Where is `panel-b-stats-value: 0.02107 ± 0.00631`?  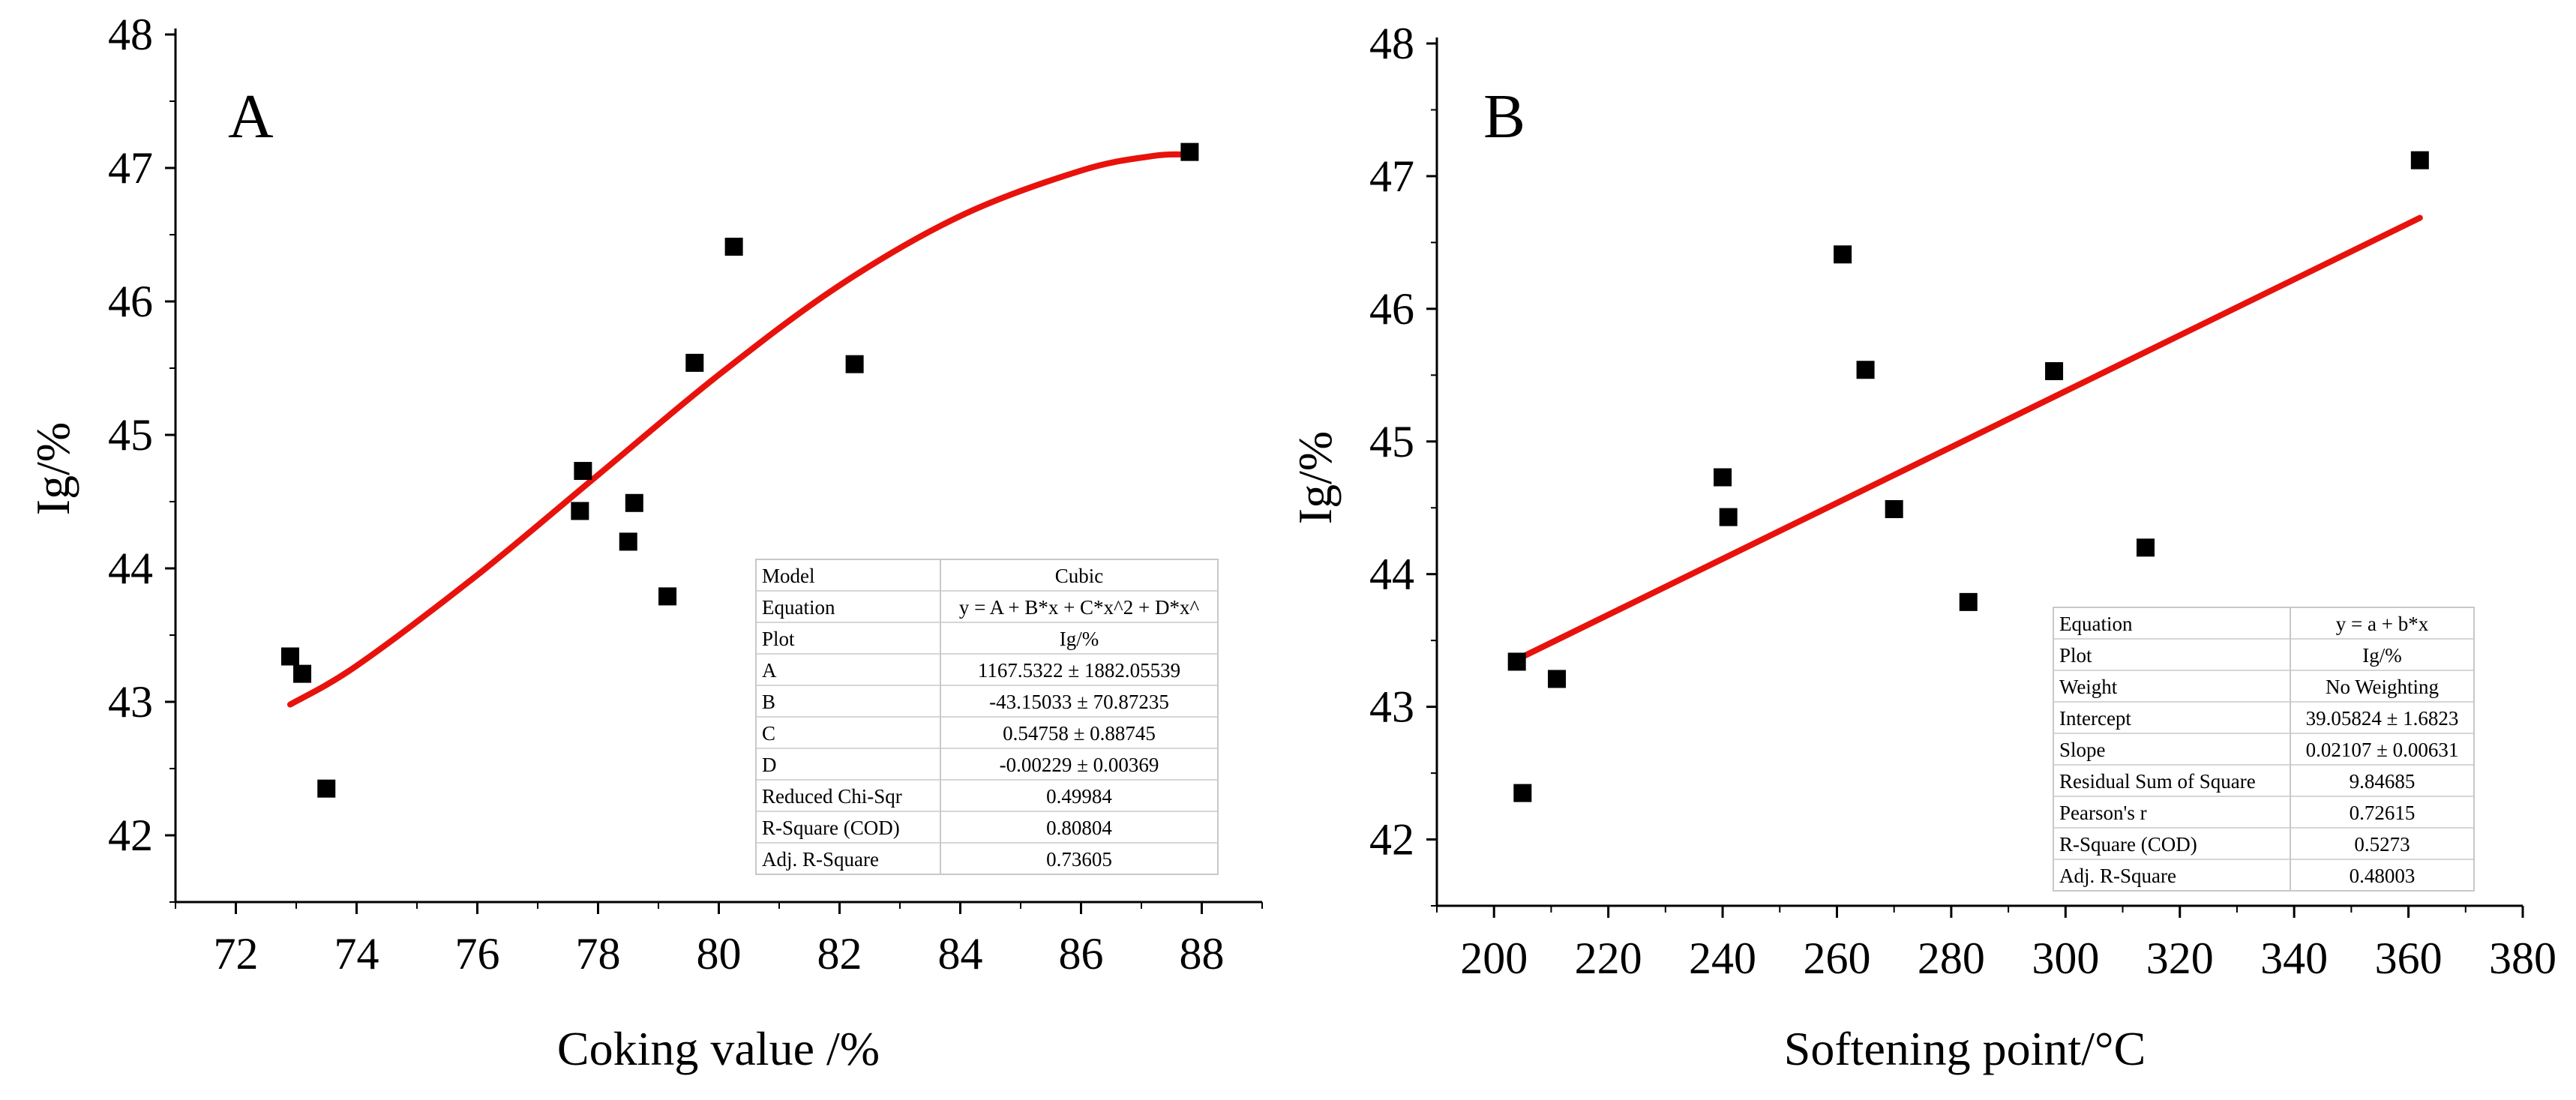
panel-b-stats-value: 0.02107 ± 0.00631 is located at coordinates (2383, 750).